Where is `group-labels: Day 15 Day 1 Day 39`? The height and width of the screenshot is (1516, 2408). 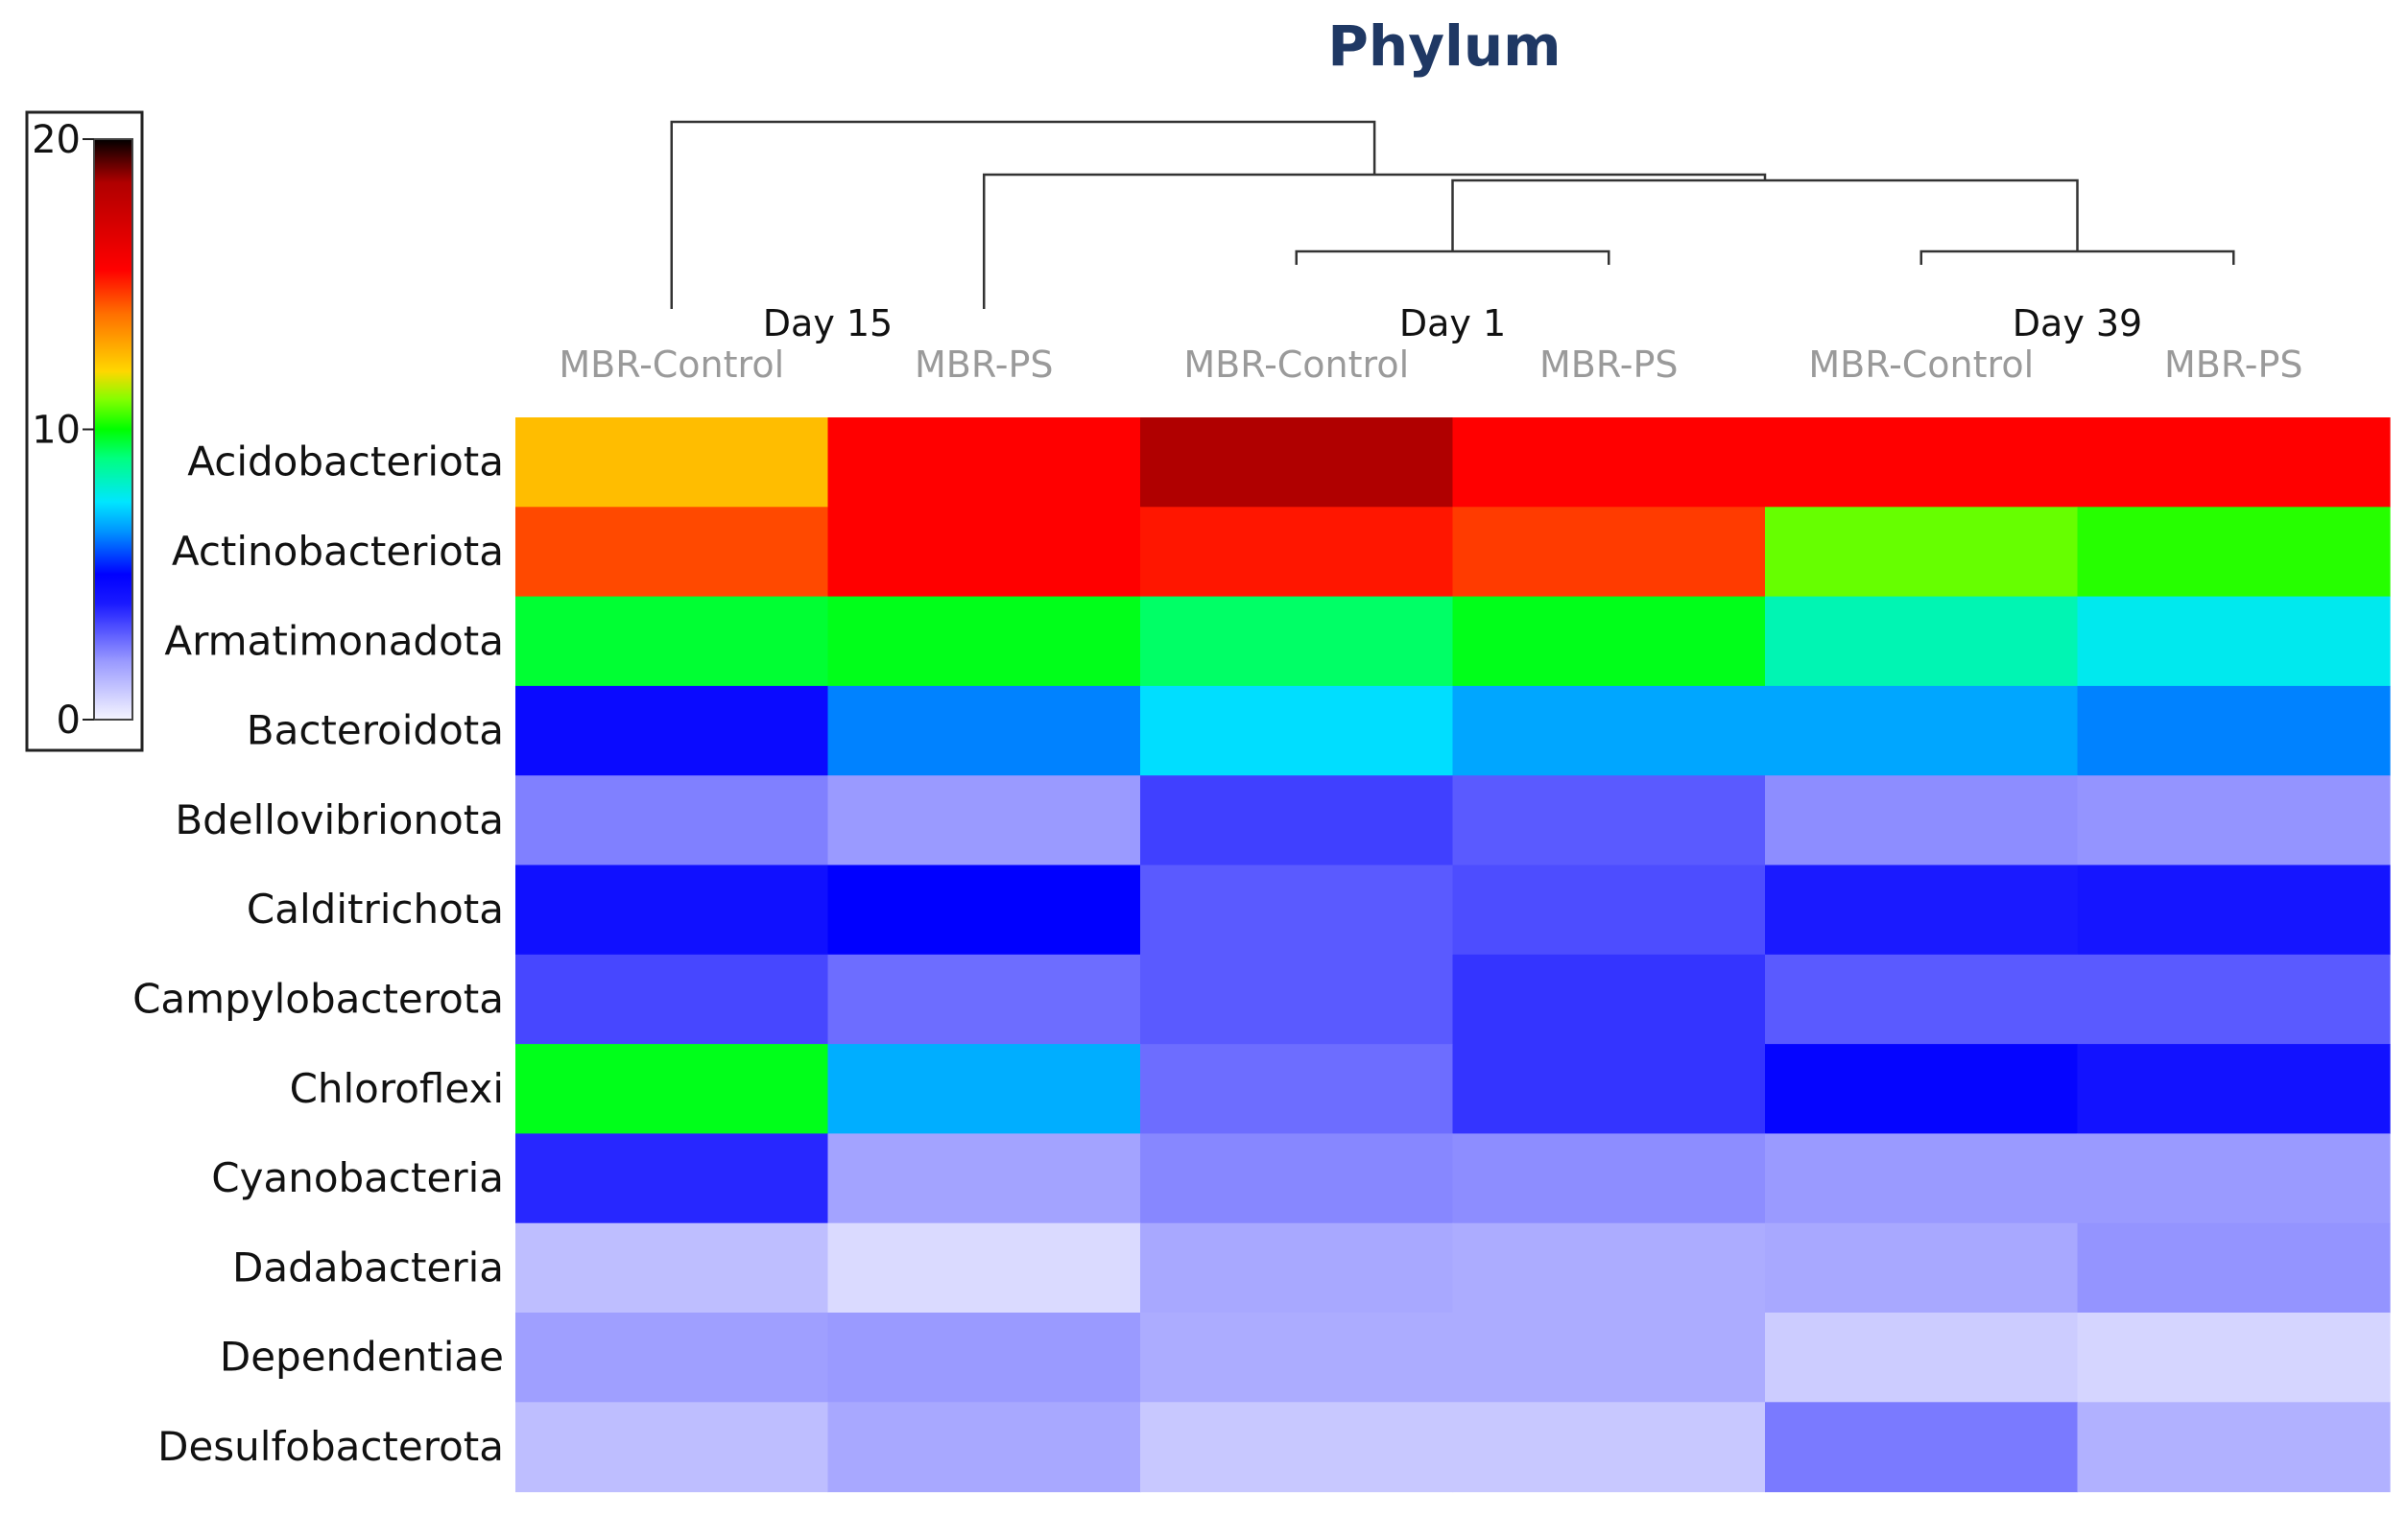 group-labels: Day 15 Day 1 Day 39 is located at coordinates (1452, 323).